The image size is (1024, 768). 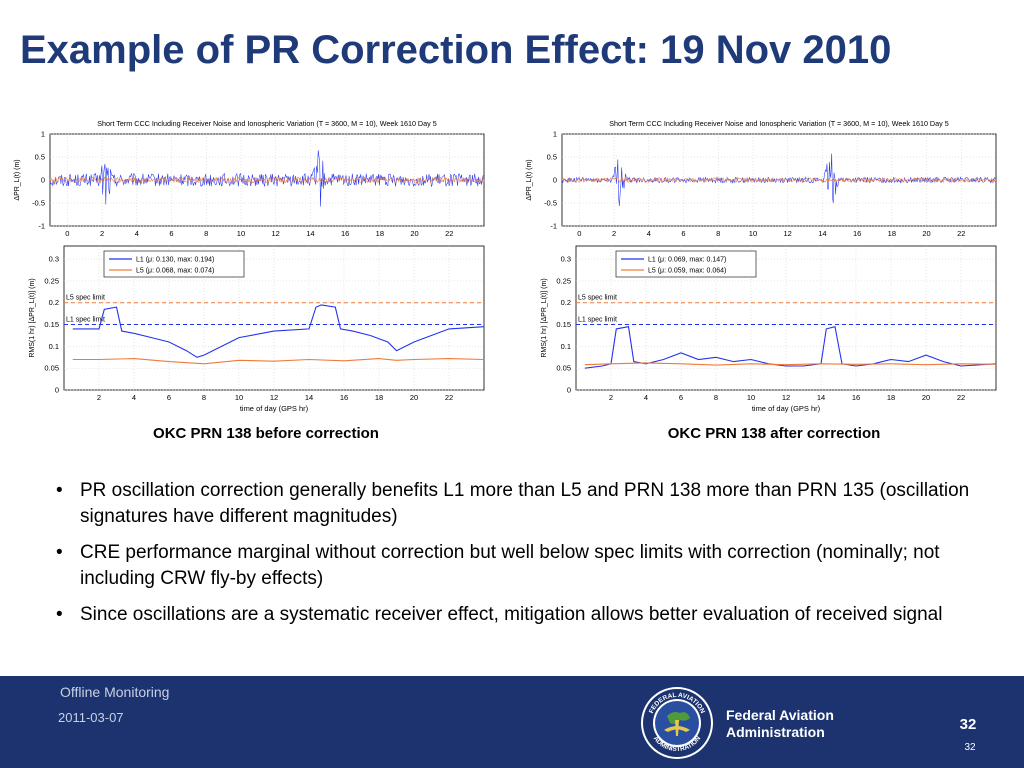 I want to click on bottom-x-tick-label: 12, so click(x=274, y=397).